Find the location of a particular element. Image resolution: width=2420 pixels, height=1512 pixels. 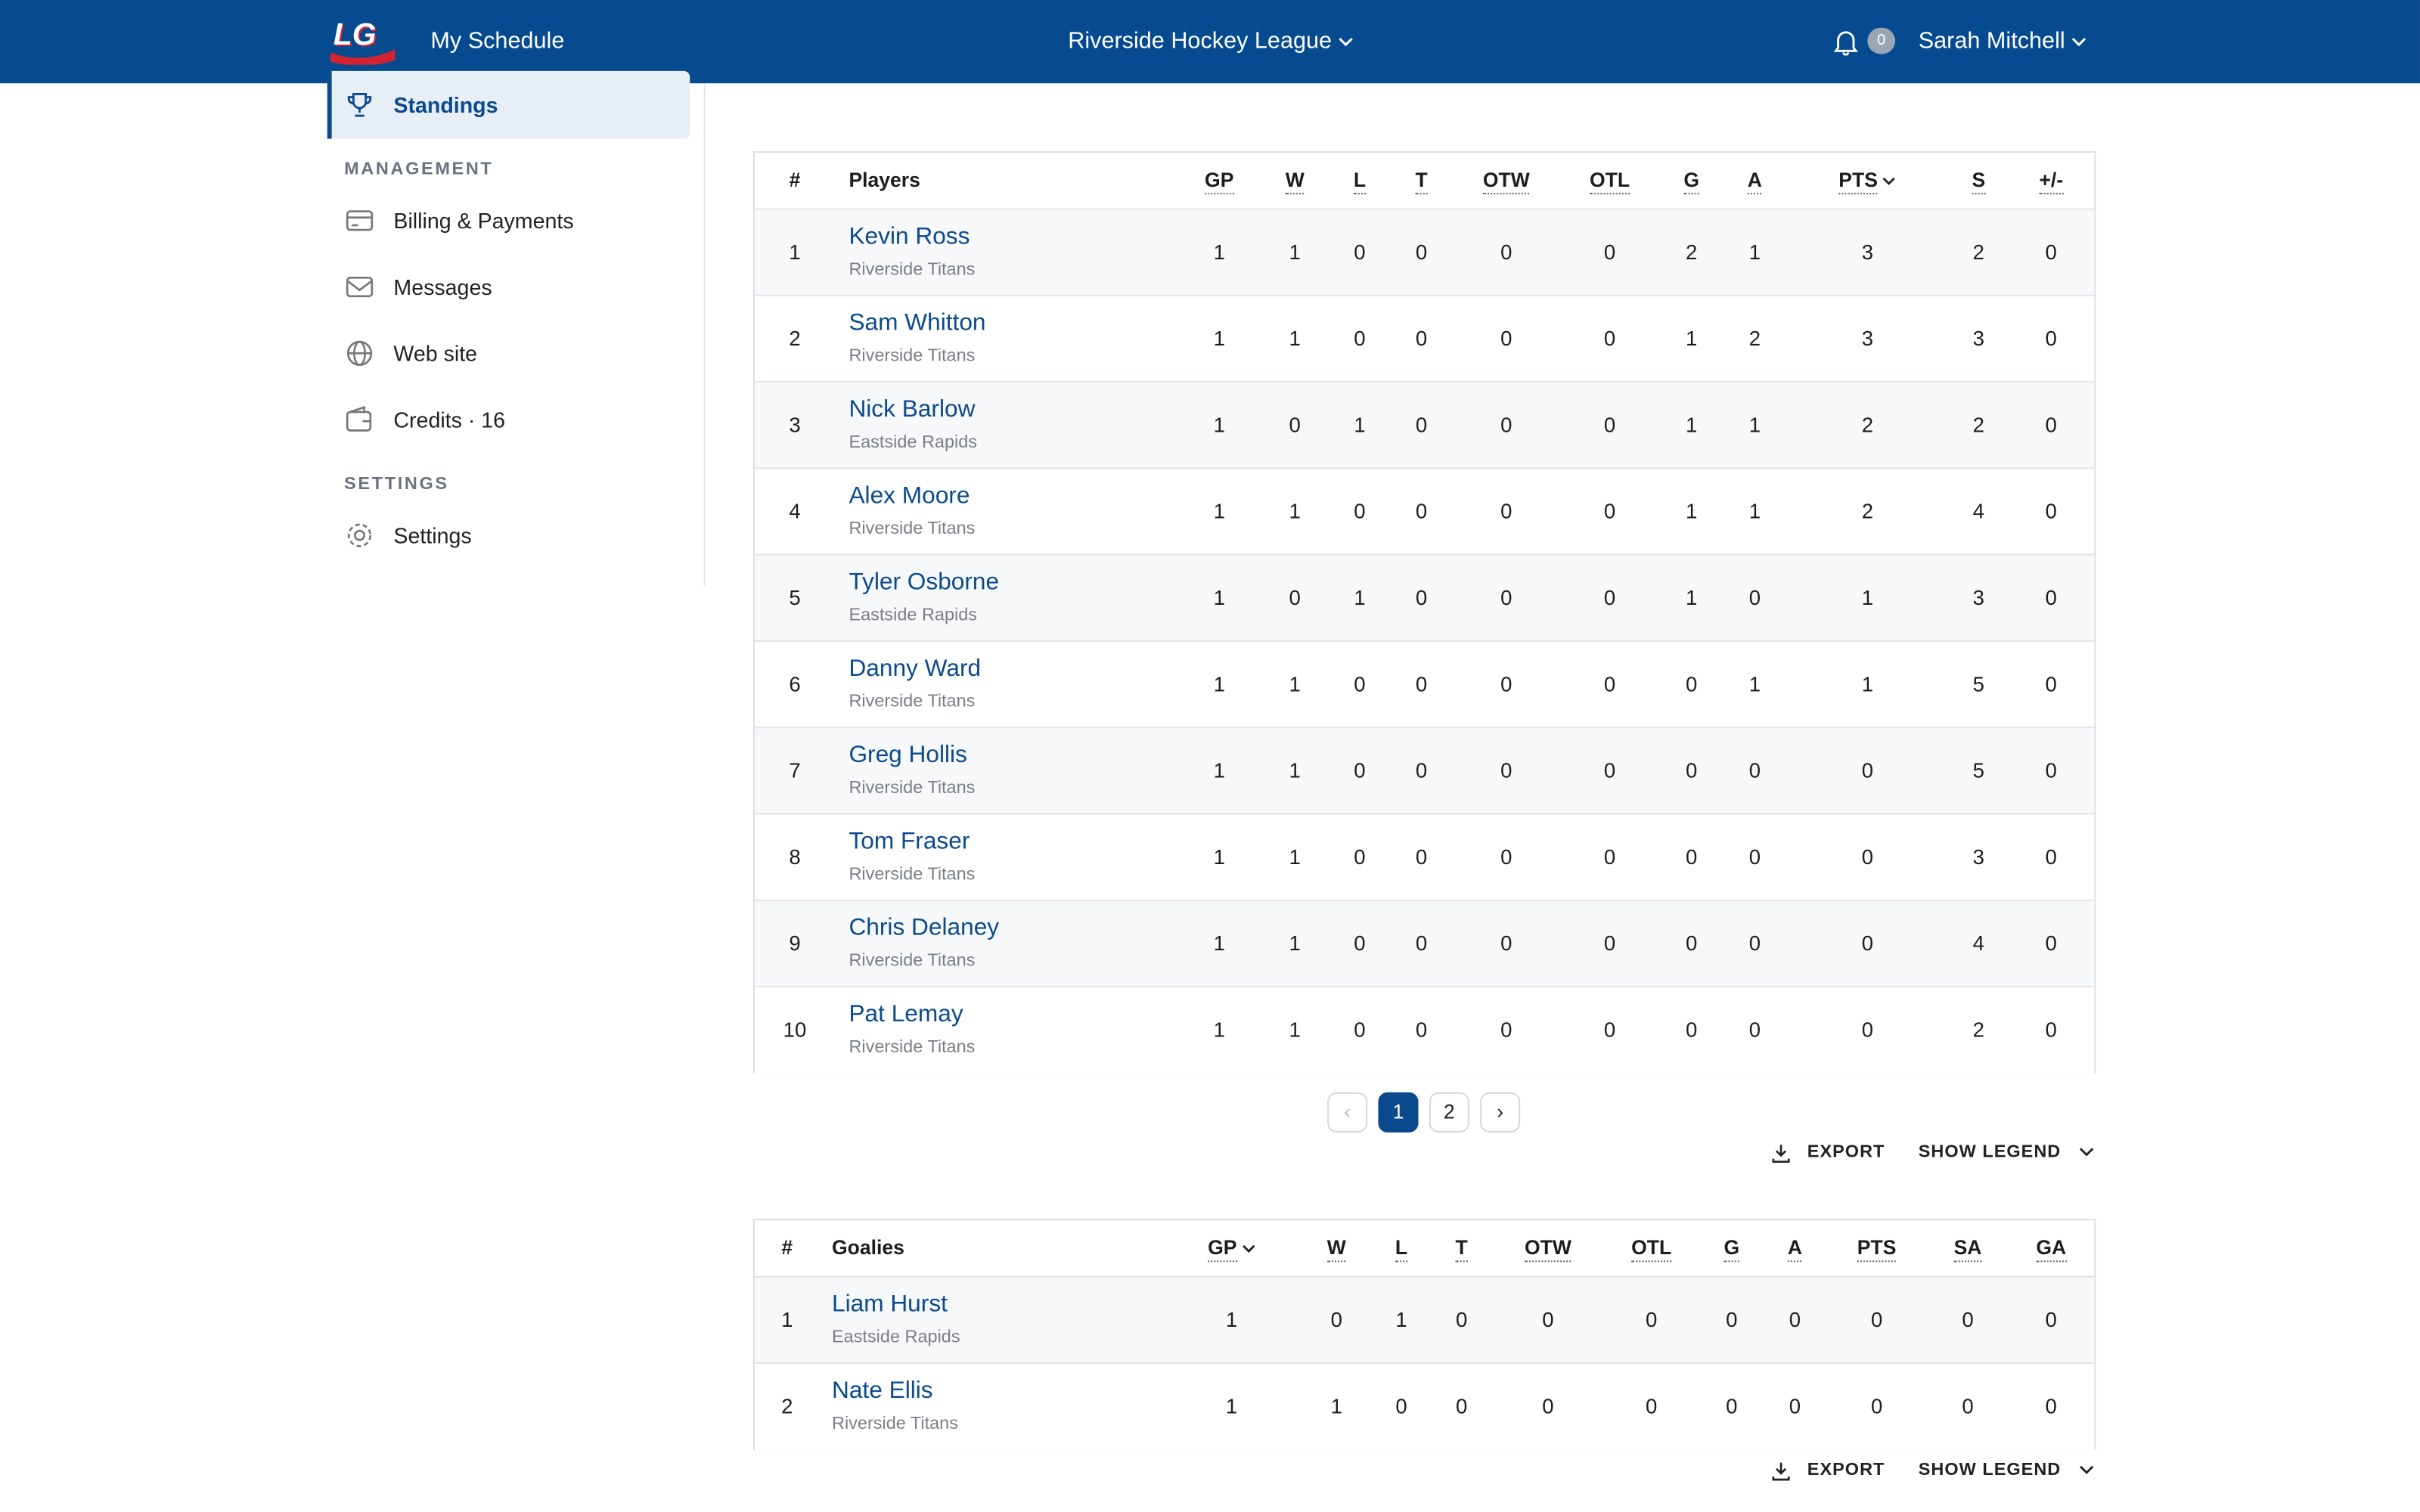

player-name: Sam Whitton is located at coordinates (917, 323).